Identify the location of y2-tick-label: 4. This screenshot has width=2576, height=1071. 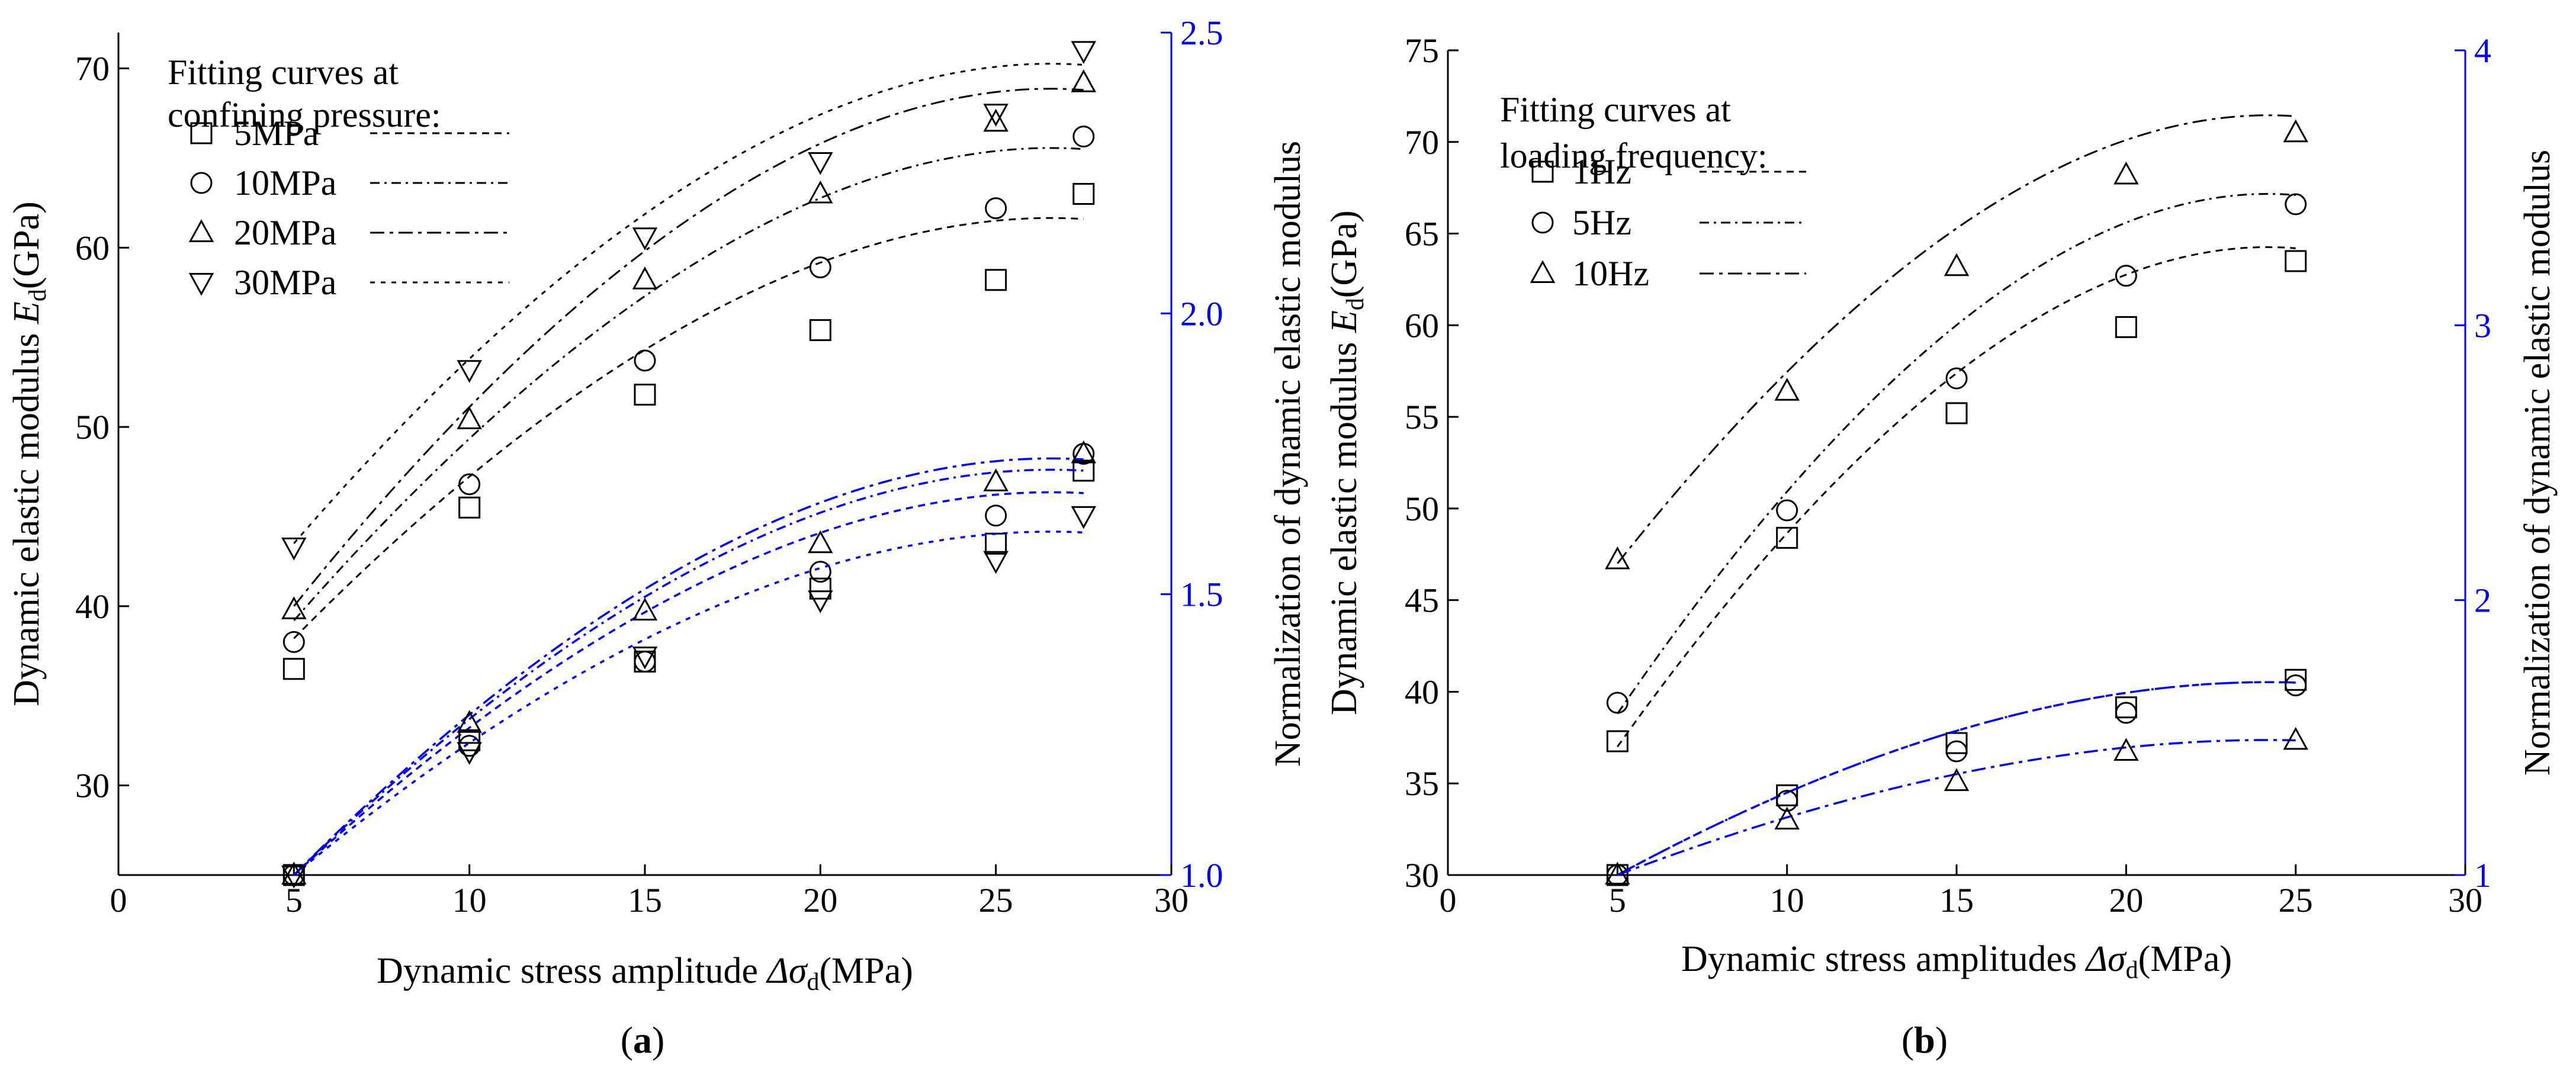
(2482, 50).